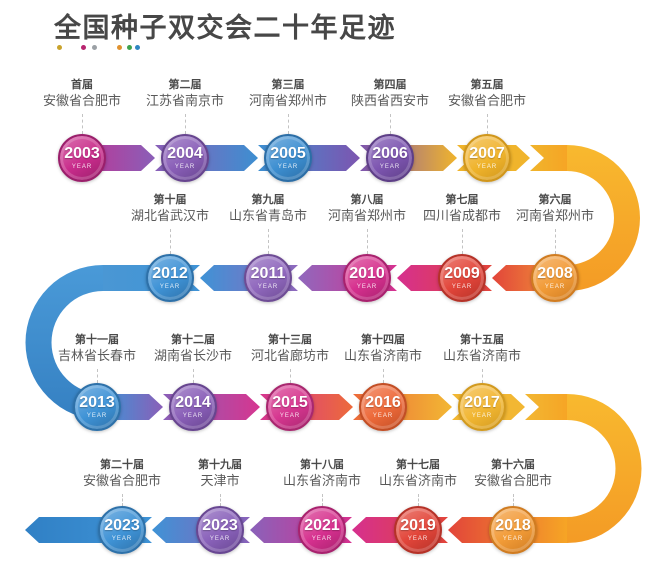 Image resolution: width=650 pixels, height=564 pixels. Describe the element at coordinates (482, 340) in the screenshot. I see `session-label: 第十五届` at that location.